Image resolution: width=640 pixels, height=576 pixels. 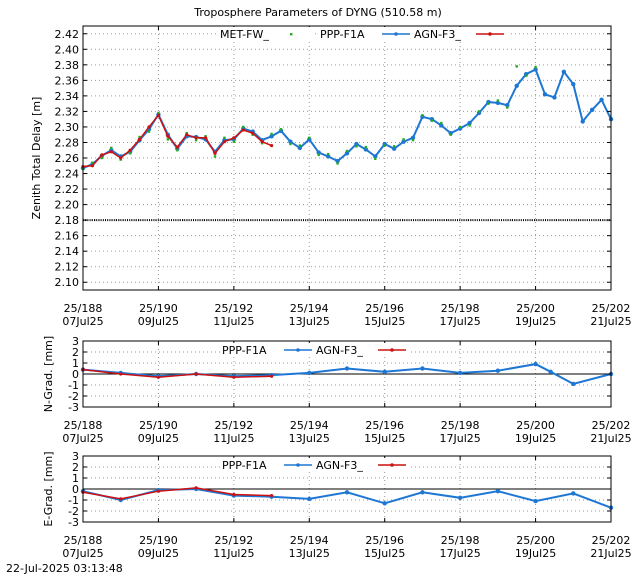 What do you see at coordinates (48, 374) in the screenshot?
I see `y-axis-title: N-Grad. [mm]` at bounding box center [48, 374].